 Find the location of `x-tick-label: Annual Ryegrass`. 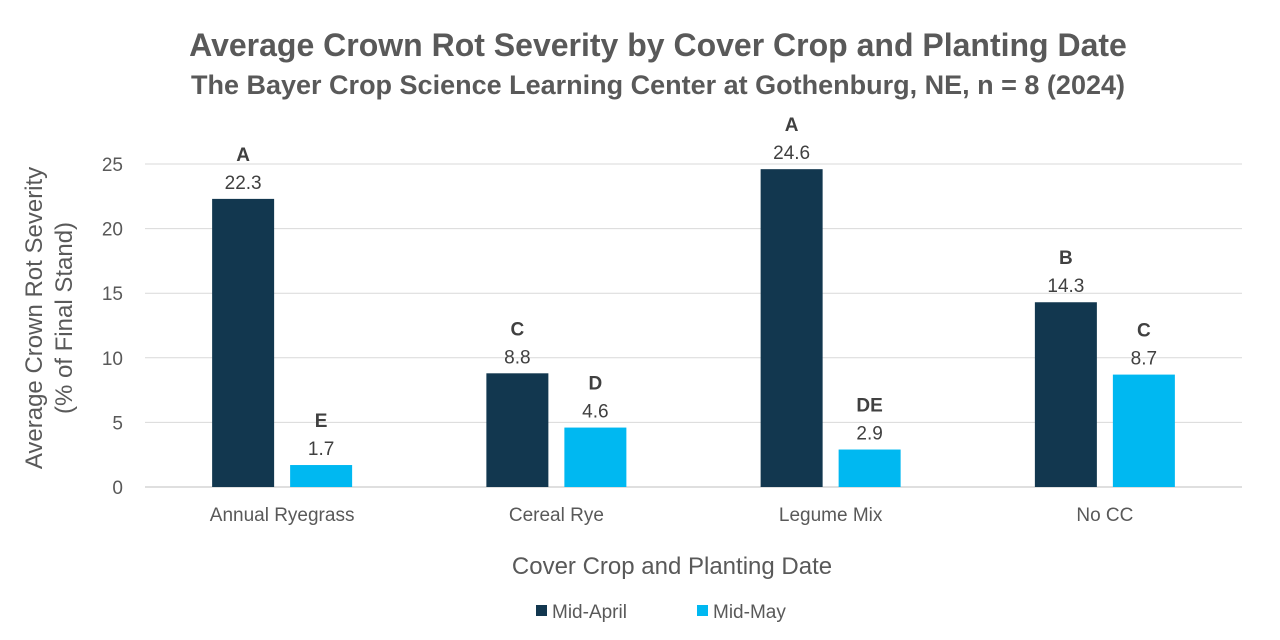

x-tick-label: Annual Ryegrass is located at coordinates (282, 515).